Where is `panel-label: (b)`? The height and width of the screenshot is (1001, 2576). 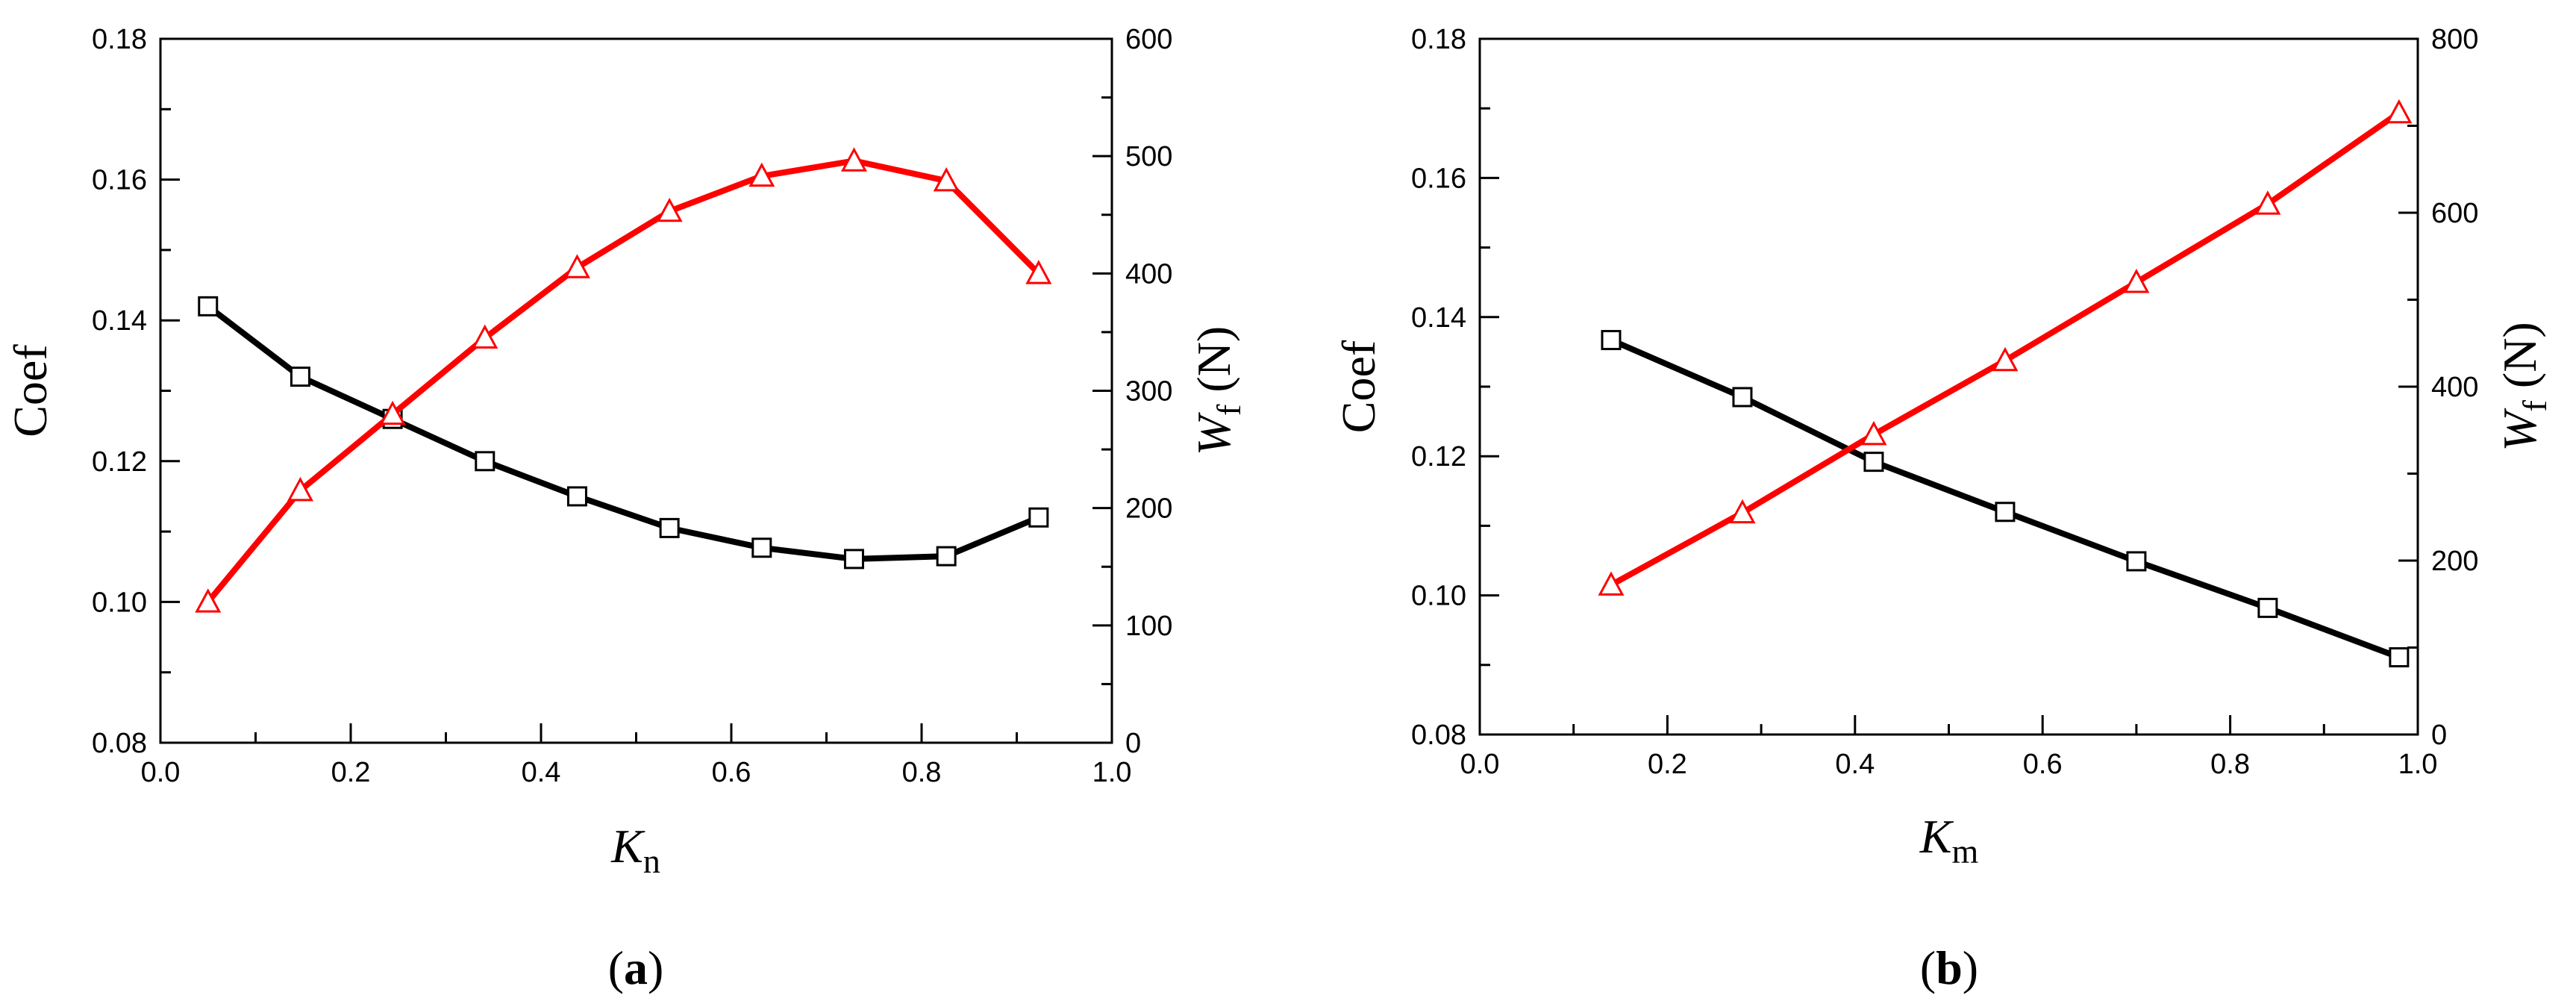
panel-label: (b) is located at coordinates (1949, 967).